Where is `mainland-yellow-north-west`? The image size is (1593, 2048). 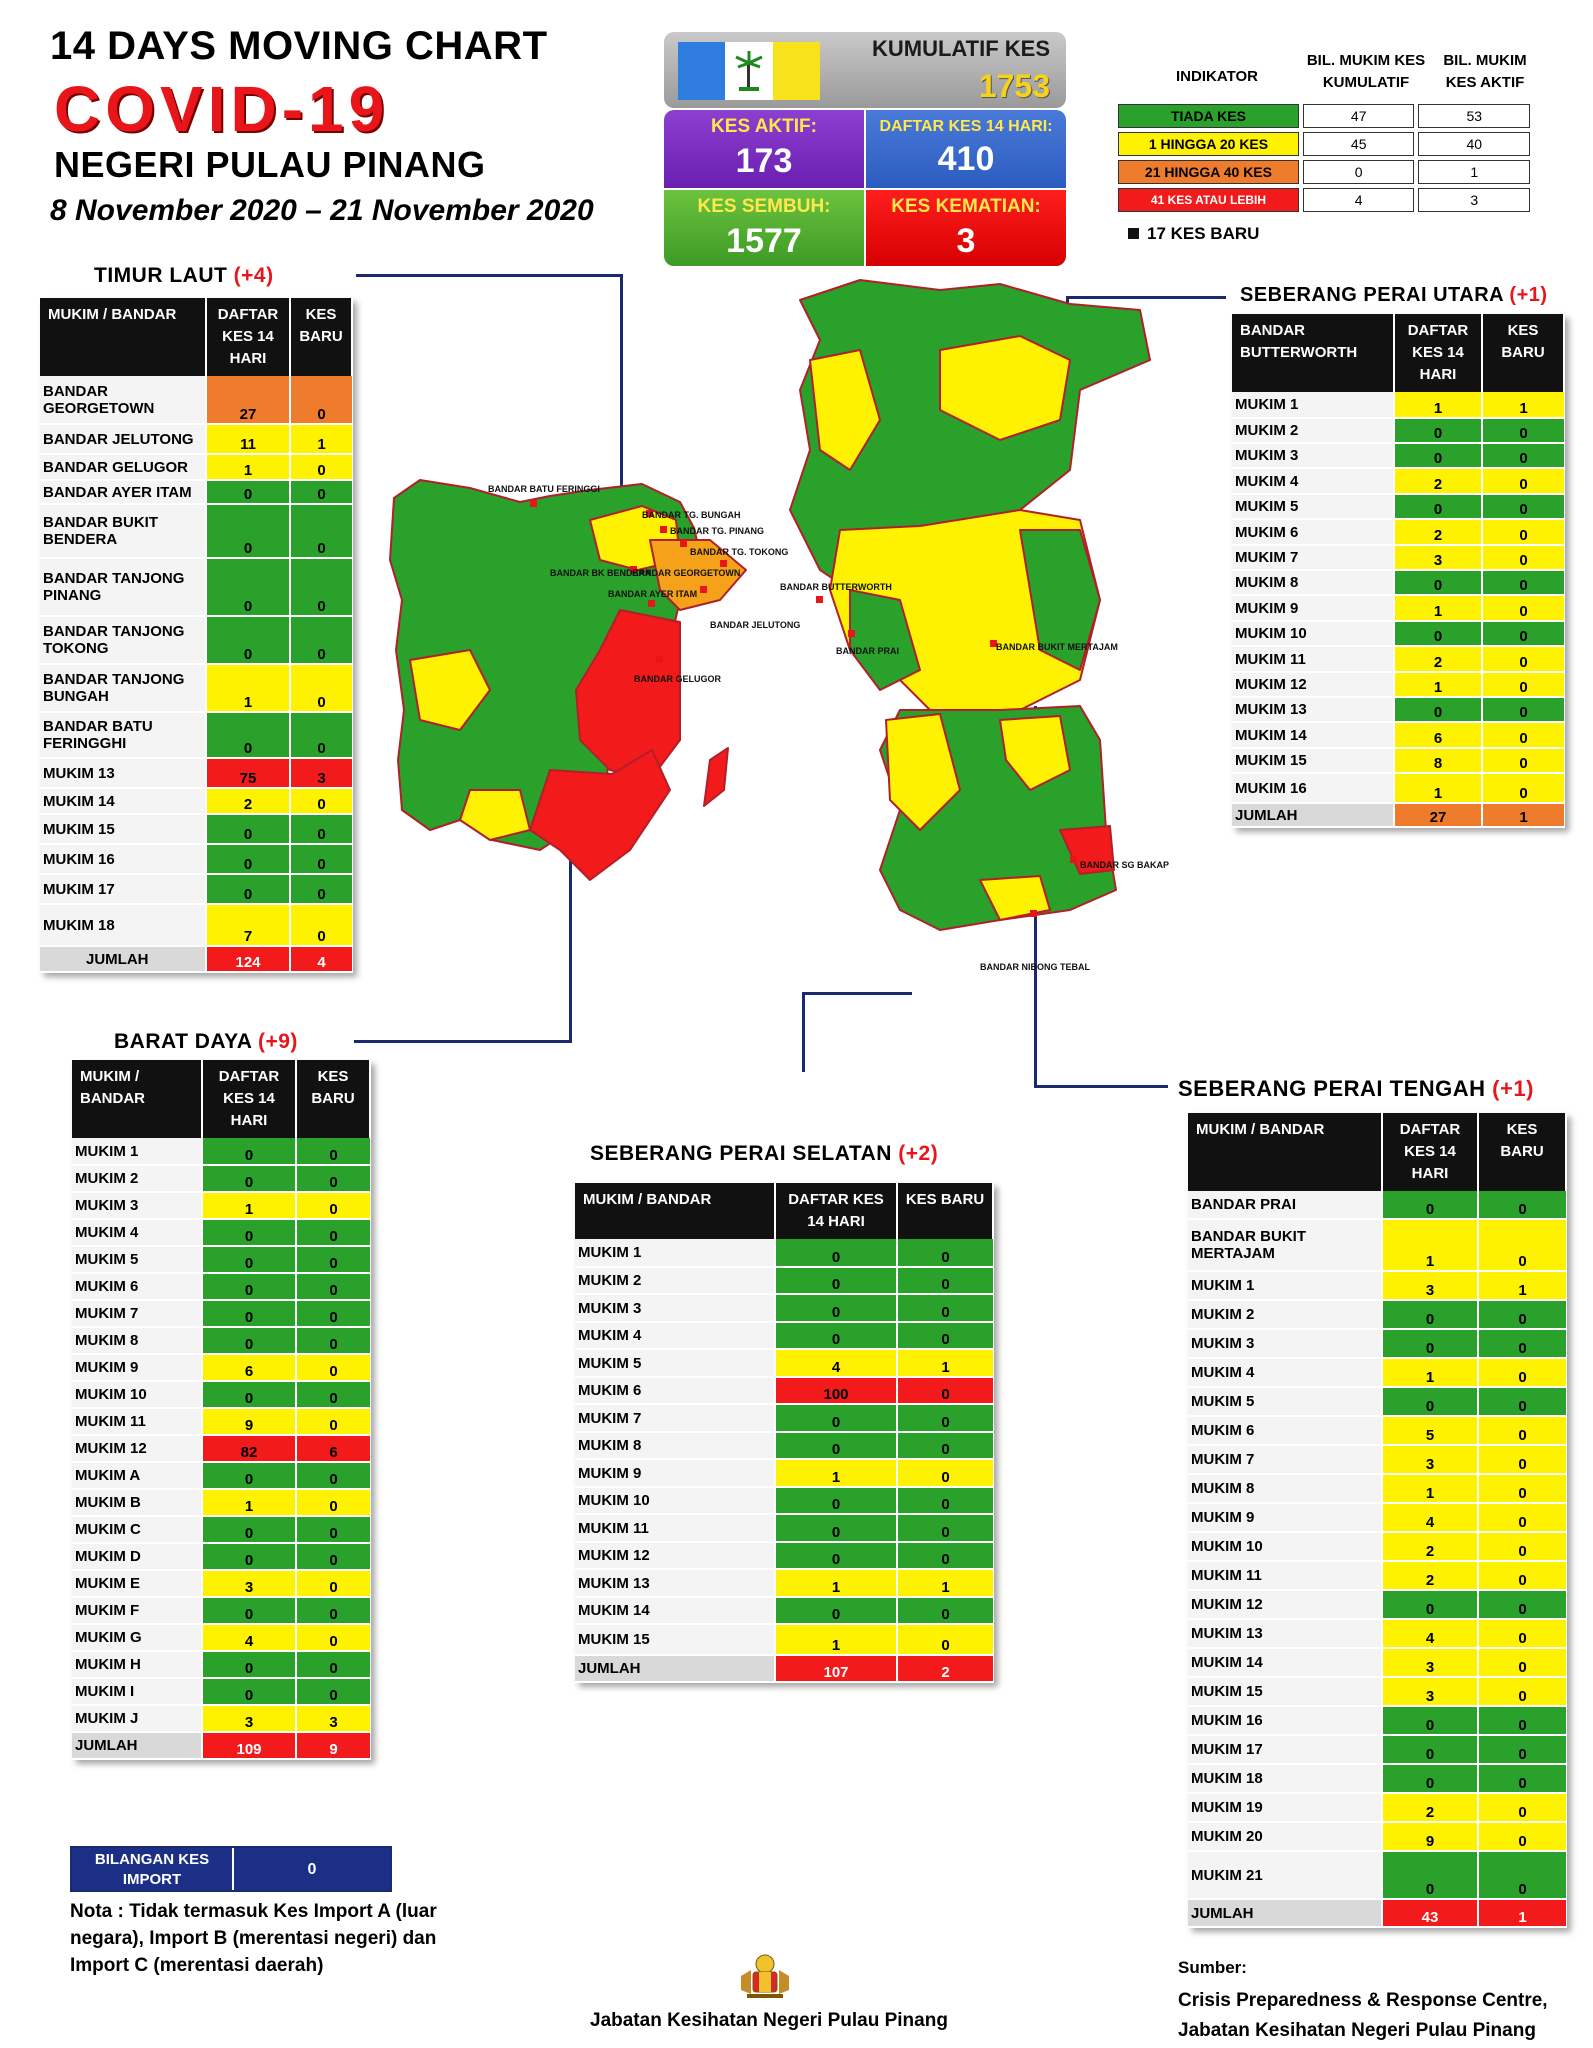
mainland-yellow-north-west is located at coordinates (845, 410).